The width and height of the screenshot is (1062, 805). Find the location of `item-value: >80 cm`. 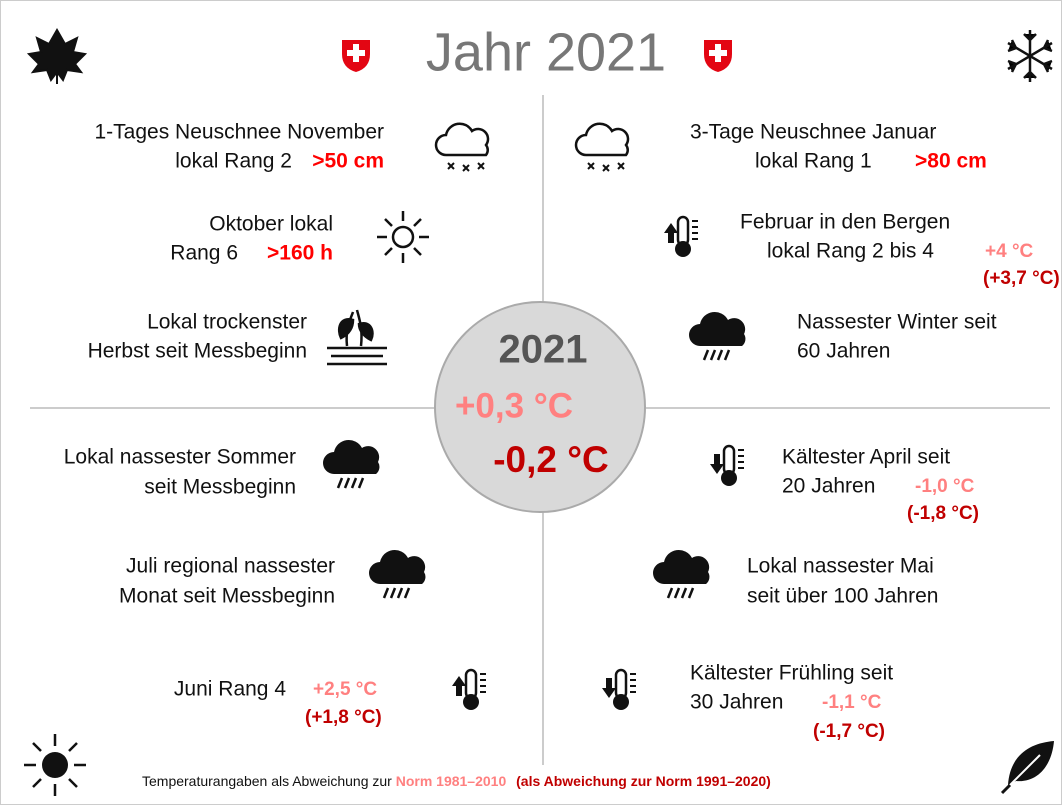

item-value: >80 cm is located at coordinates (951, 161).